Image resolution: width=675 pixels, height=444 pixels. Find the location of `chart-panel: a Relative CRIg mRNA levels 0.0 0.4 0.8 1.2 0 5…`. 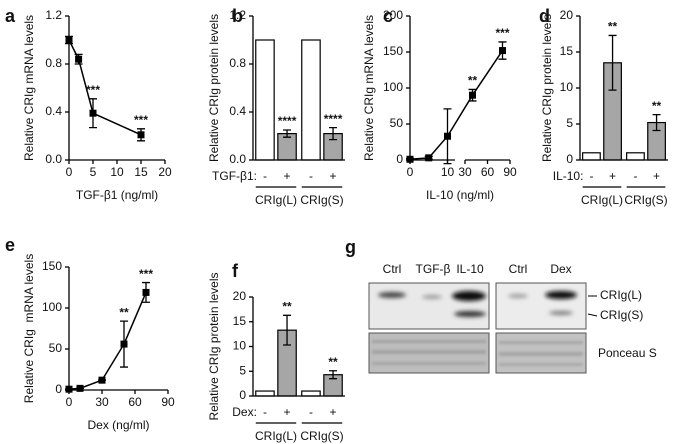

chart-panel: a Relative CRIg mRNA levels 0.0 0.4 0.8 1.2 0 5… is located at coordinates (88, 104).